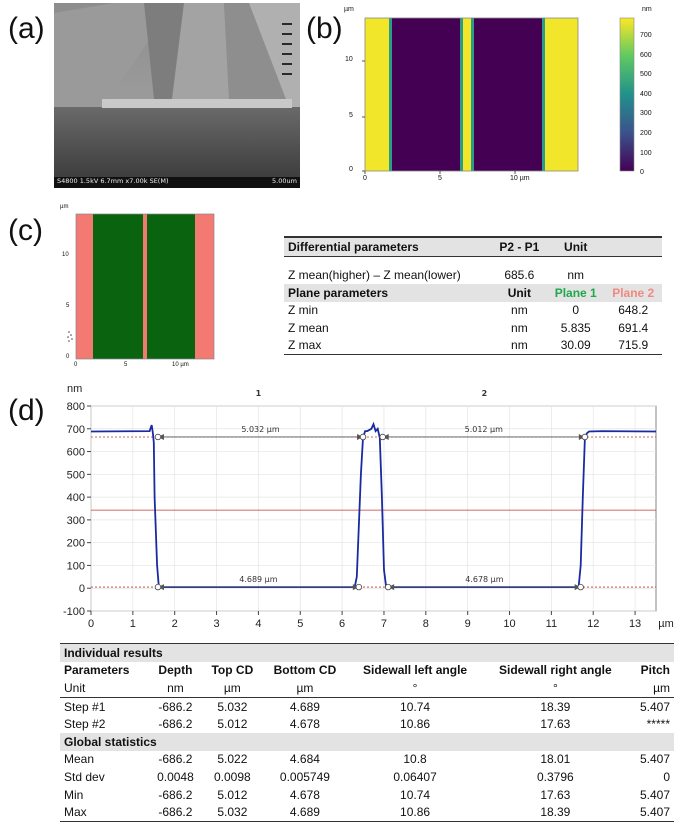 The height and width of the screenshot is (825, 695). I want to click on bottom-cd-1-label: 4.689 µm, so click(258, 579).